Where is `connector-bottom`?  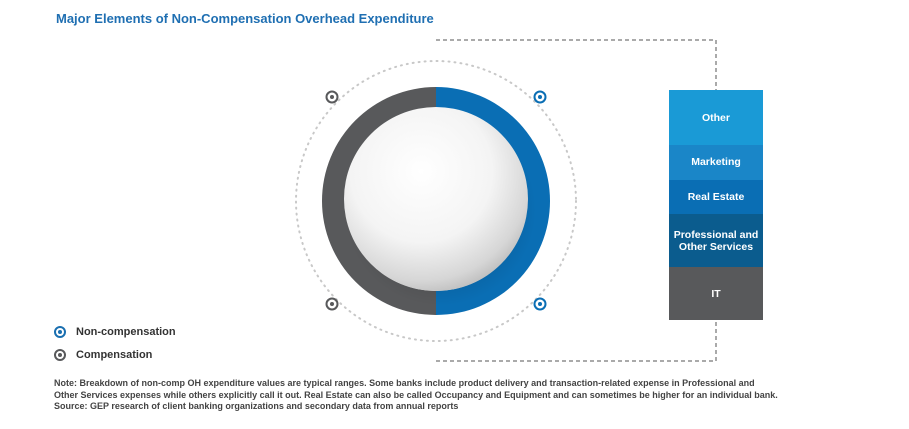
connector-bottom is located at coordinates (576, 341).